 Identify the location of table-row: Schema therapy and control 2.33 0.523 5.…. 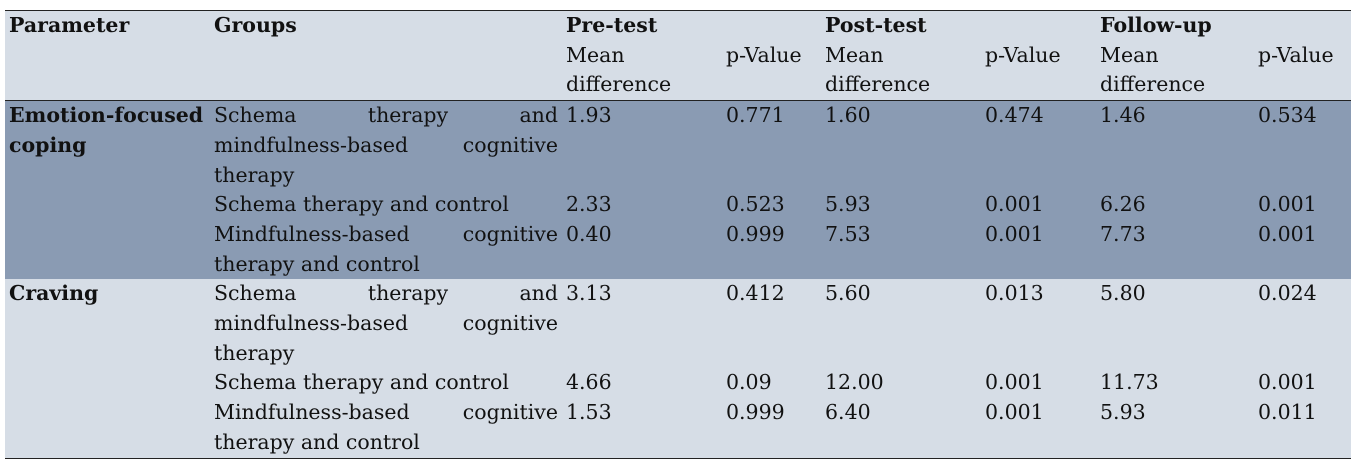
(678, 205).